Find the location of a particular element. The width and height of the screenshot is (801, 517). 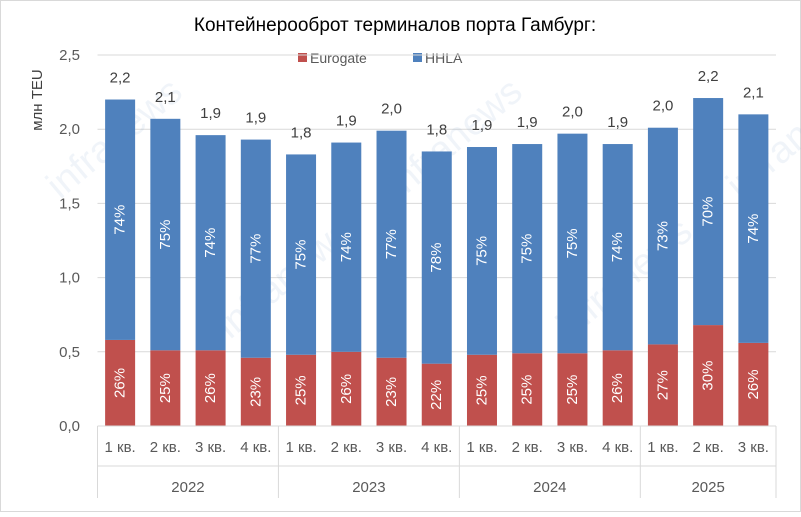

percent-label: 77% is located at coordinates (391, 244).